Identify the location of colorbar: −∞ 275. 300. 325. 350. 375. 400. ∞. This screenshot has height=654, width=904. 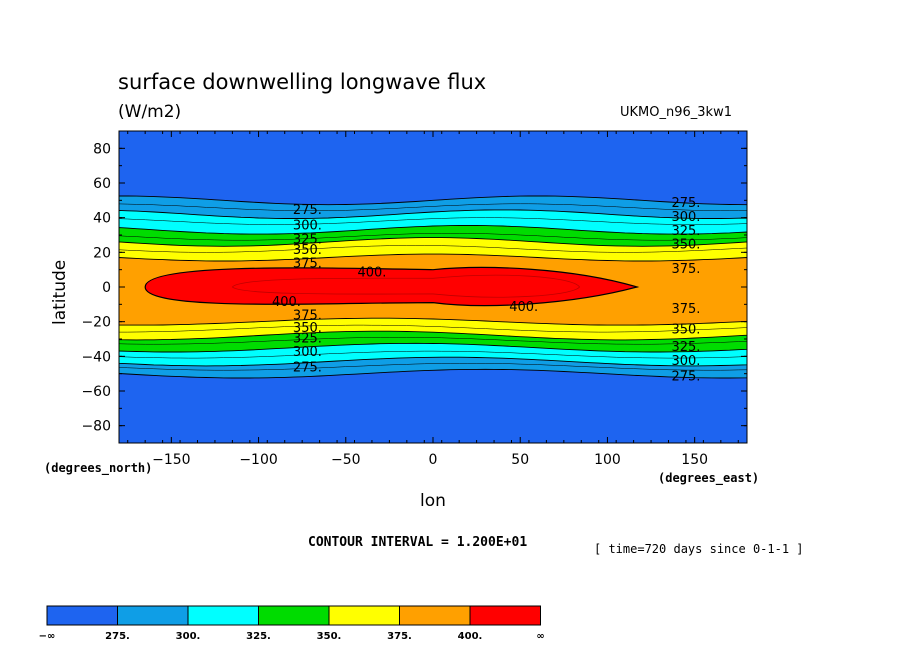
(292, 623).